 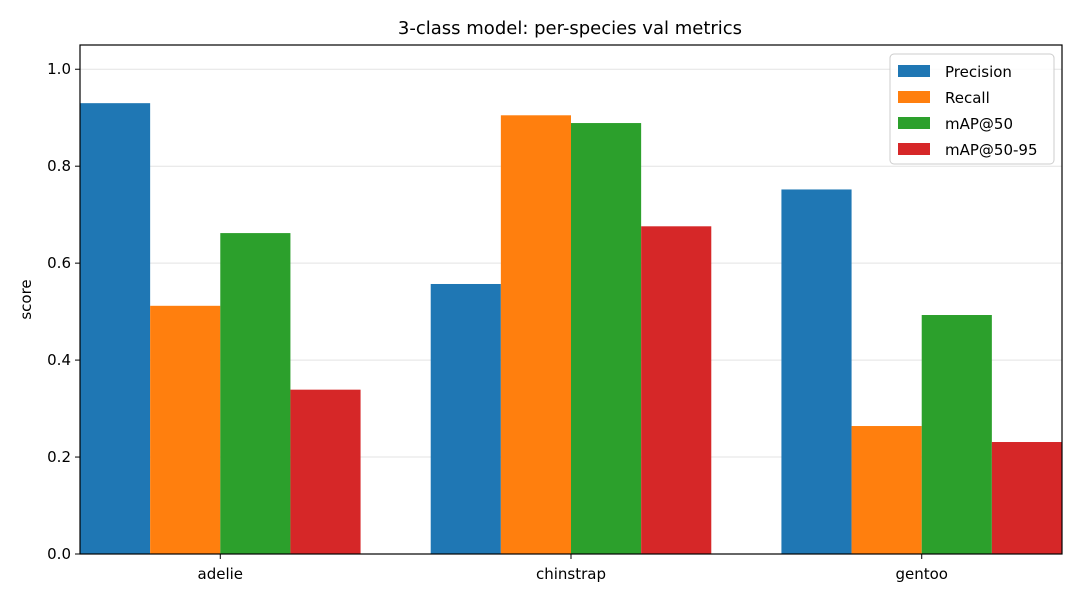 What do you see at coordinates (921, 574) in the screenshot?
I see `x-tick-label: gentoo` at bounding box center [921, 574].